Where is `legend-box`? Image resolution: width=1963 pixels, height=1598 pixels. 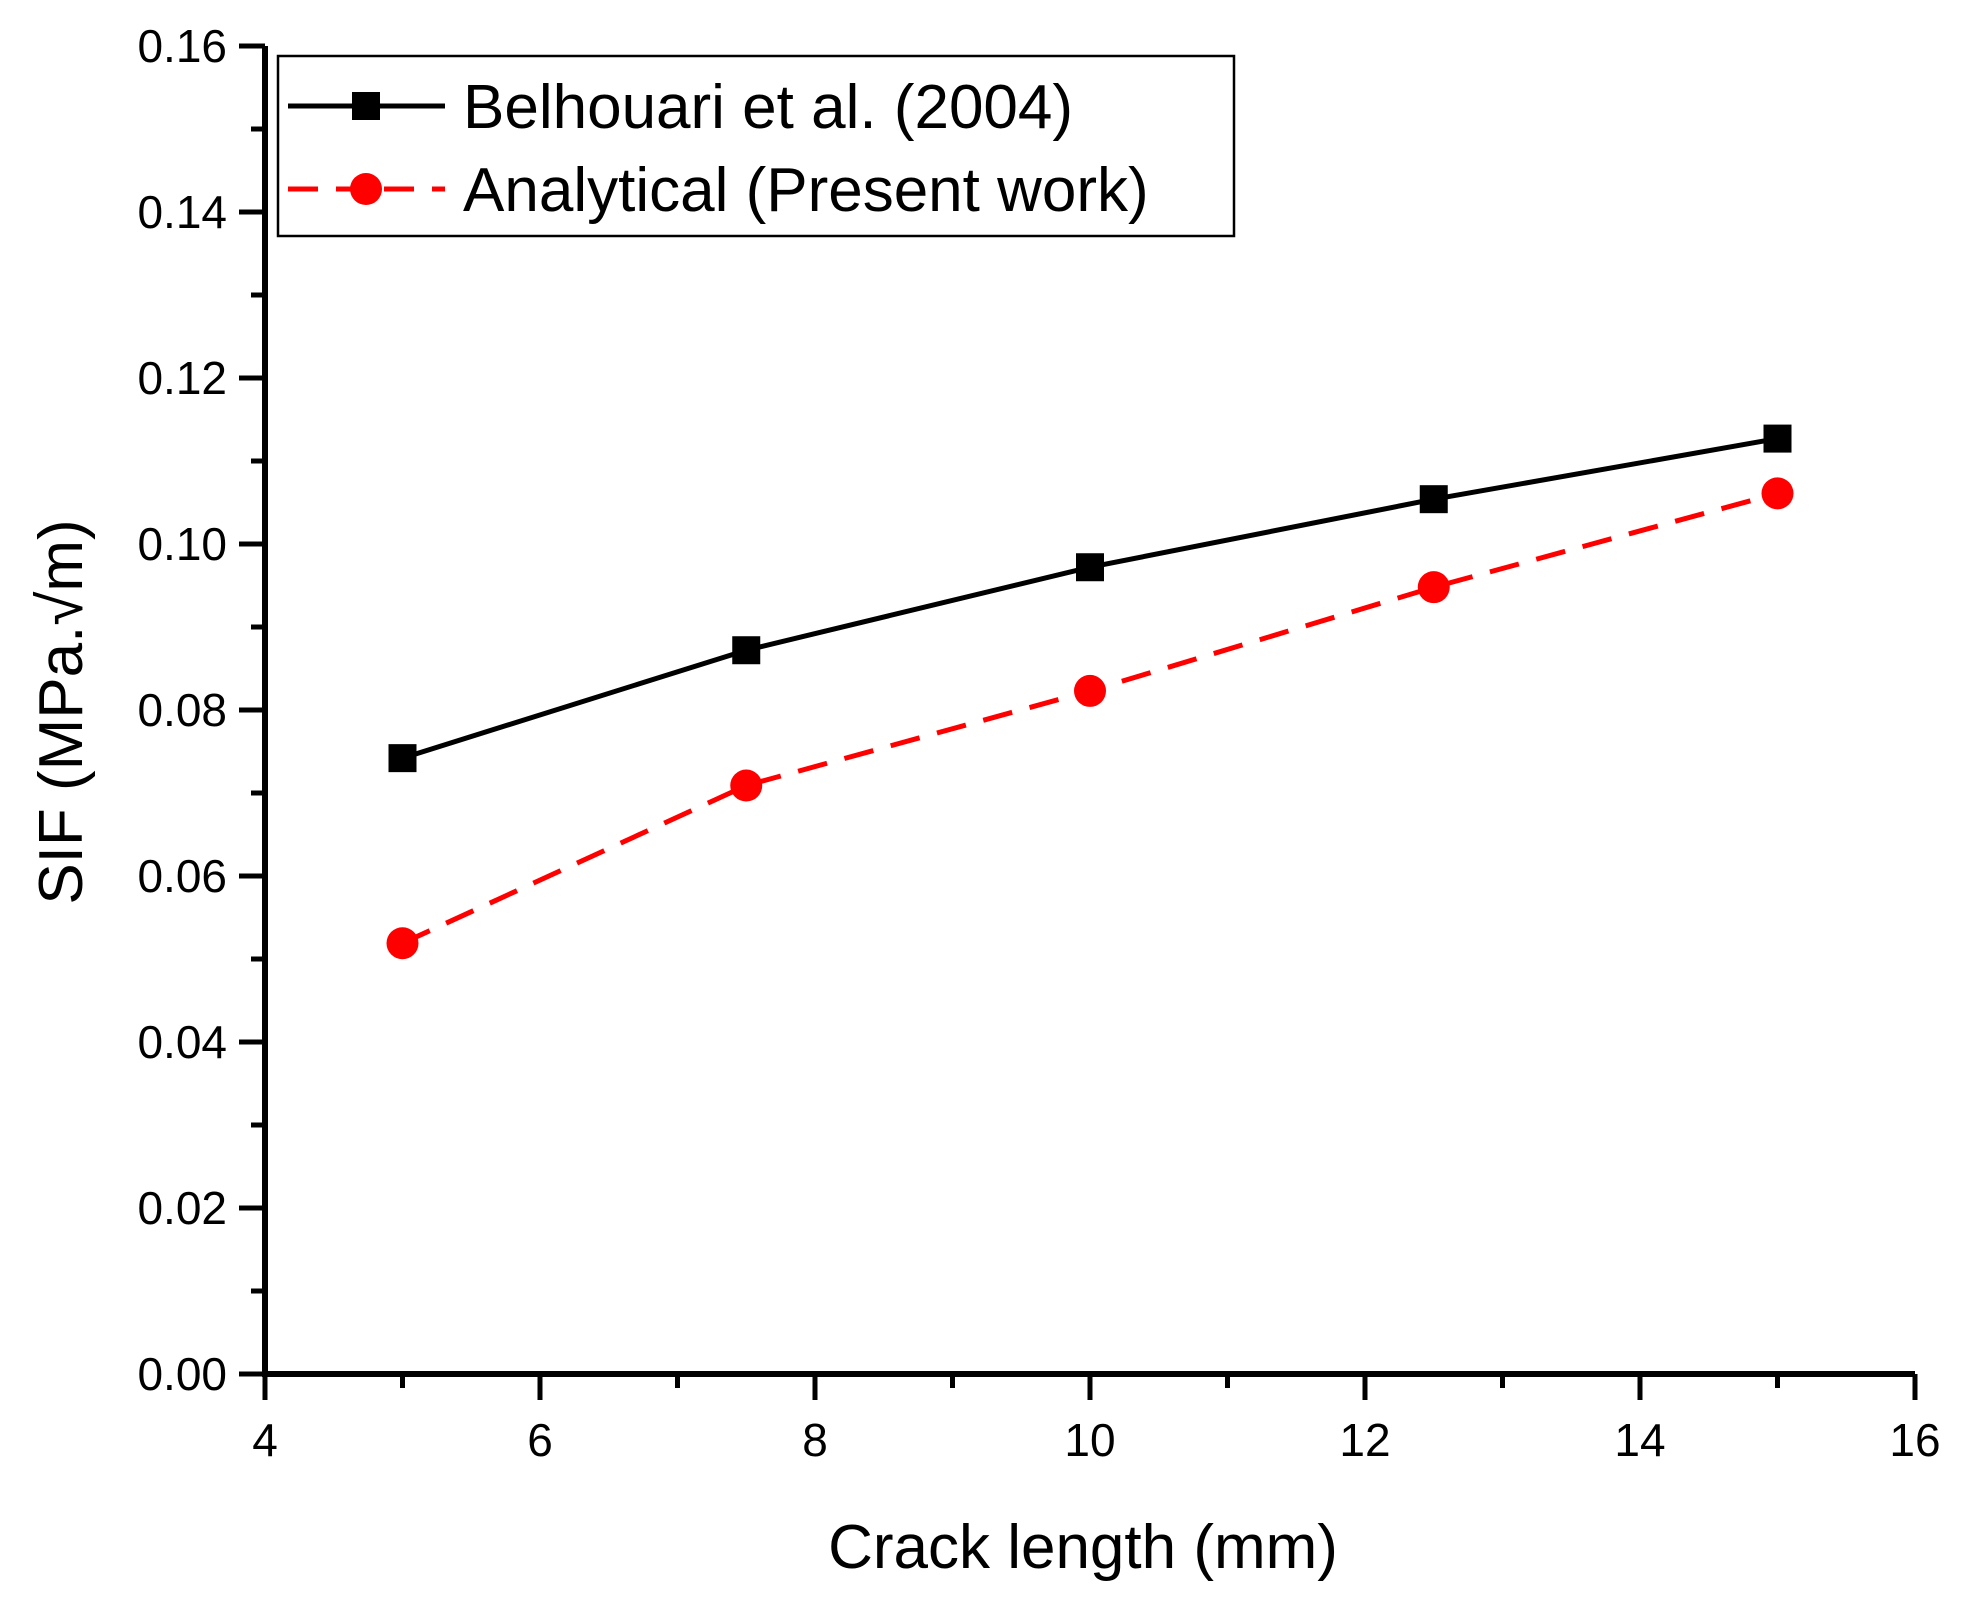
legend-box is located at coordinates (756, 146).